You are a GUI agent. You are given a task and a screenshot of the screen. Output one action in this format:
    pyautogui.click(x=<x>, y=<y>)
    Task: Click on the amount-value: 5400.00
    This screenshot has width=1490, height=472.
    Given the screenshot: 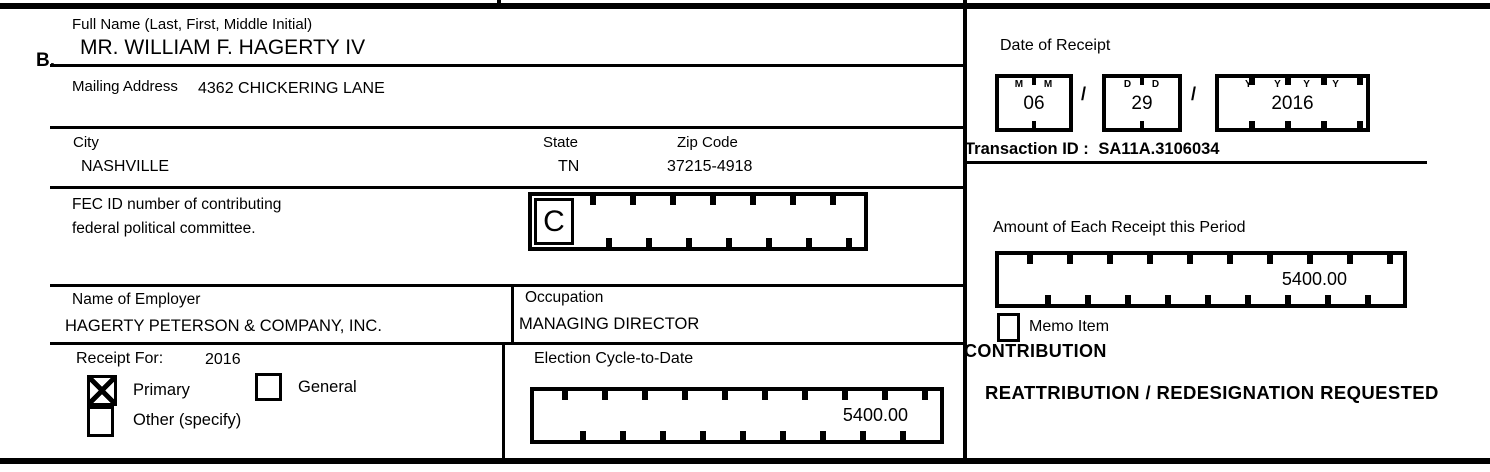 What is the action you would take?
    pyautogui.click(x=1314, y=279)
    